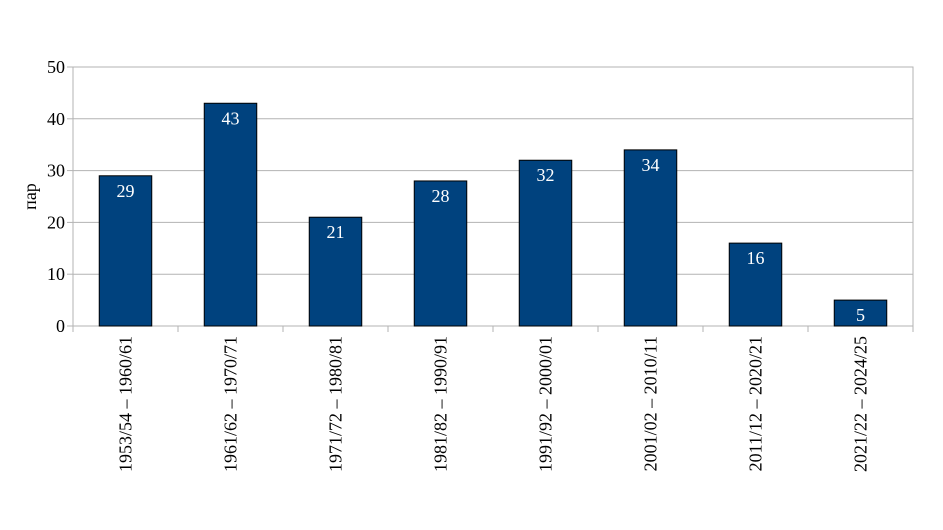 The height and width of the screenshot is (530, 943). I want to click on y-tick-label: 50, so click(56, 67).